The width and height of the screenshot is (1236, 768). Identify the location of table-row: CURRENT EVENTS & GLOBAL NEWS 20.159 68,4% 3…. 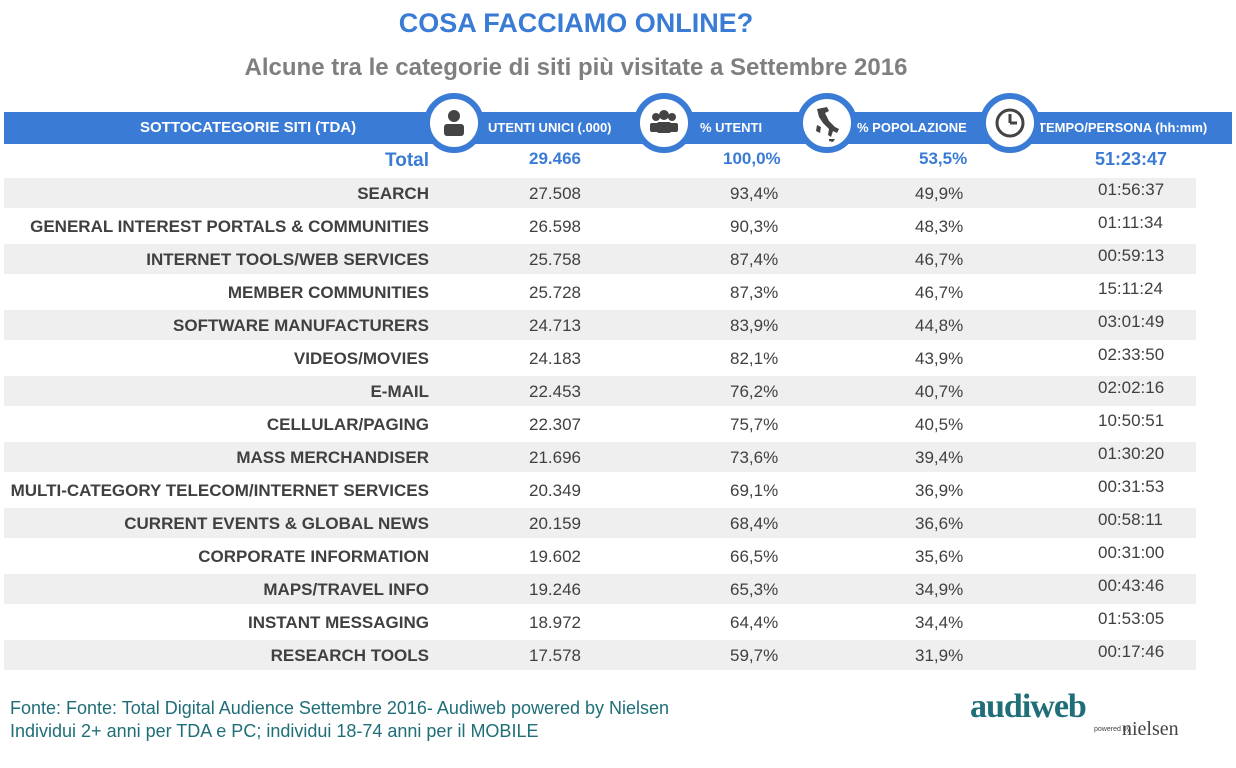
(600, 523).